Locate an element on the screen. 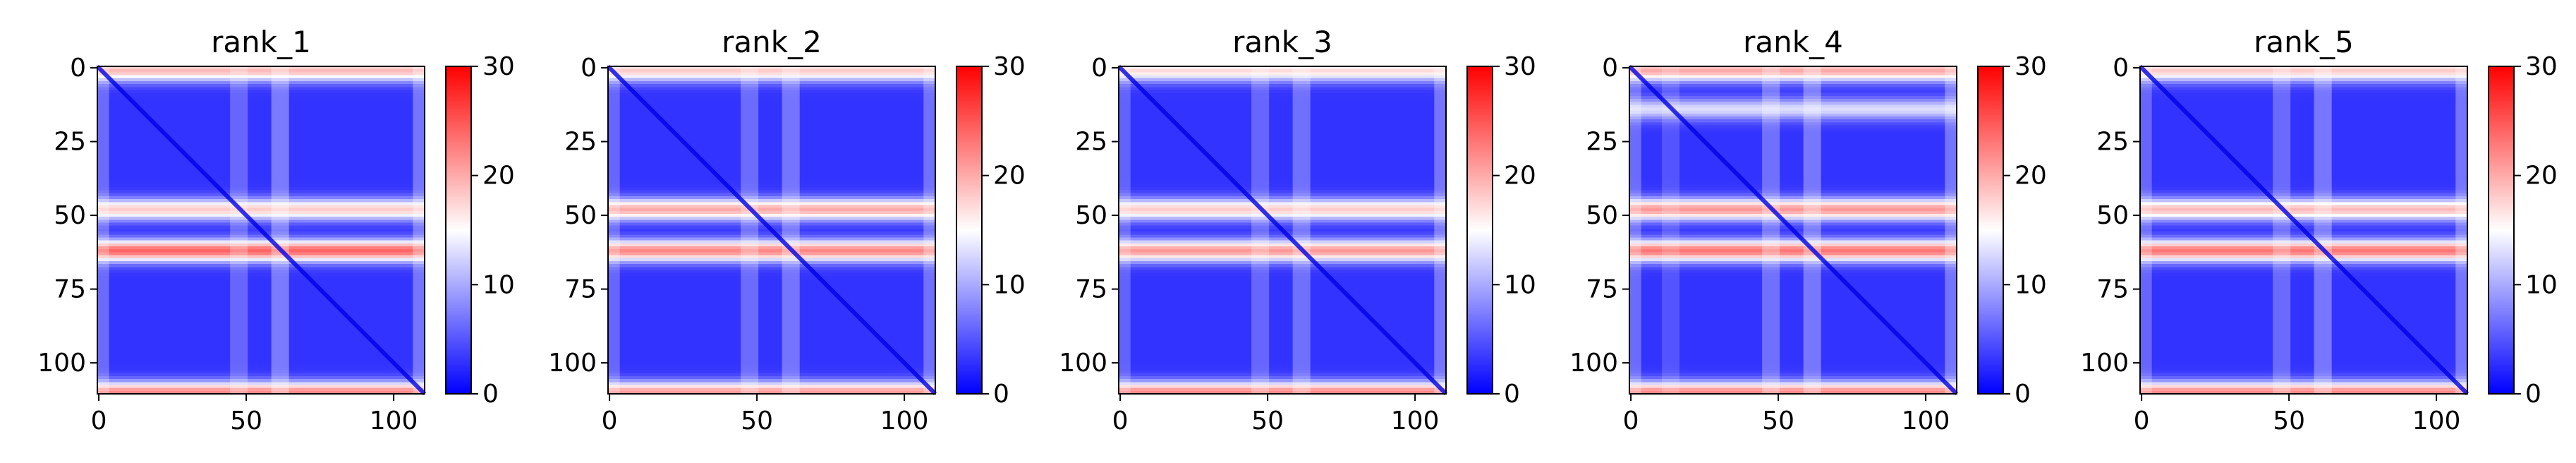  heatmap-title: rank_2 is located at coordinates (772, 42).